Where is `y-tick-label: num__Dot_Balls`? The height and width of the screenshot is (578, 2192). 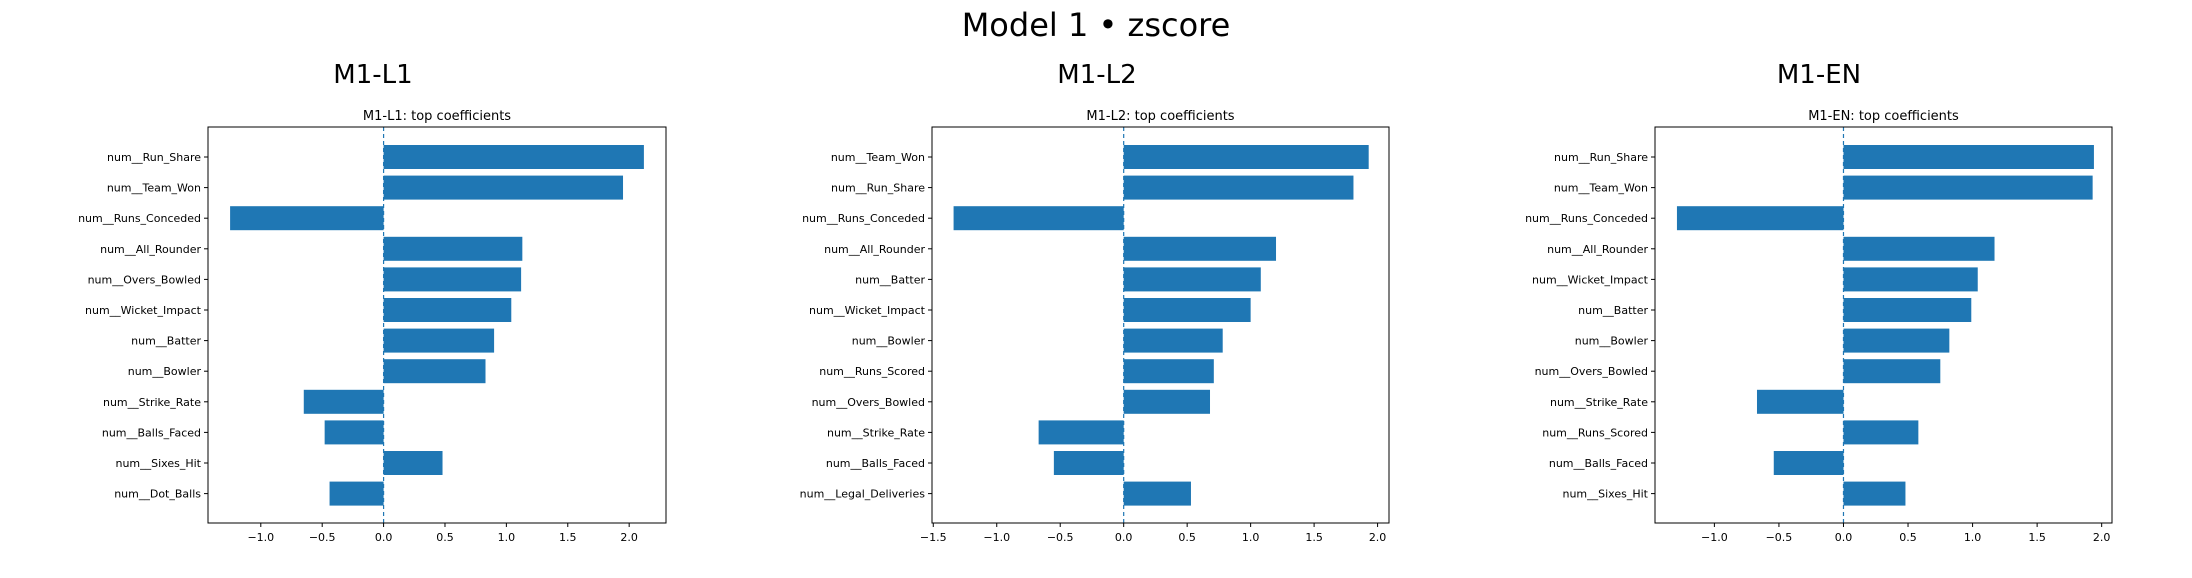 y-tick-label: num__Dot_Balls is located at coordinates (157, 494).